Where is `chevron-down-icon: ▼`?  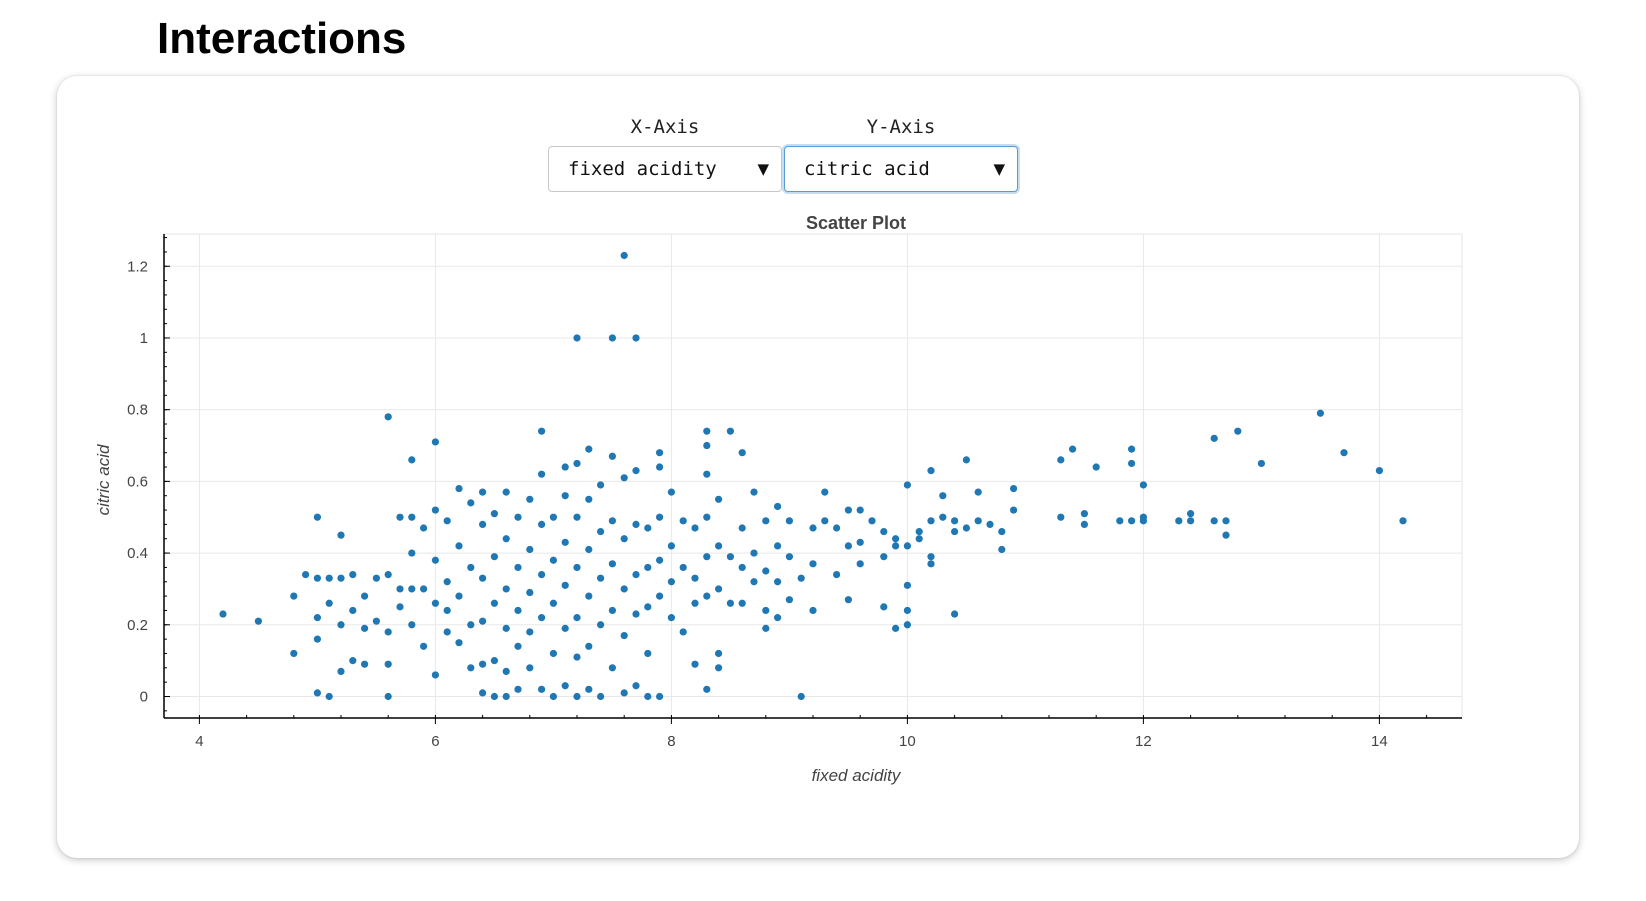 chevron-down-icon: ▼ is located at coordinates (999, 169).